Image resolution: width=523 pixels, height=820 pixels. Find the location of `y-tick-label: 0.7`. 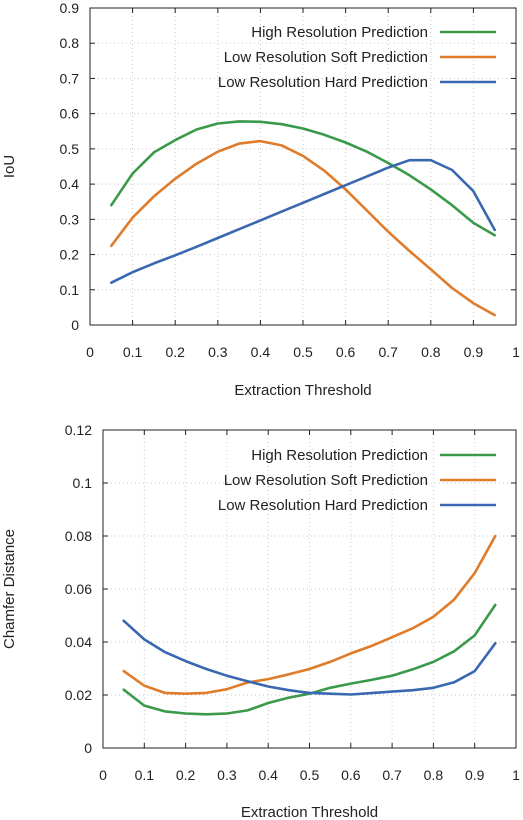

y-tick-label: 0.7 is located at coordinates (70, 78).